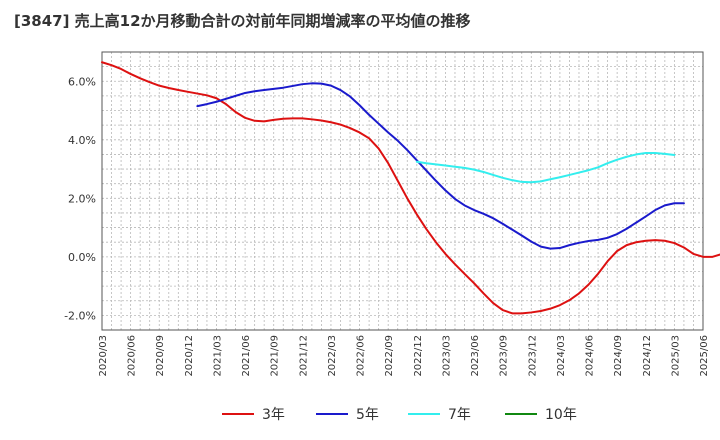 The height and width of the screenshot is (440, 720). I want to click on y-axis-tick-labels: -2.0% 0.0% 2.0% 4.0% 6.0%, so click(80, 198).